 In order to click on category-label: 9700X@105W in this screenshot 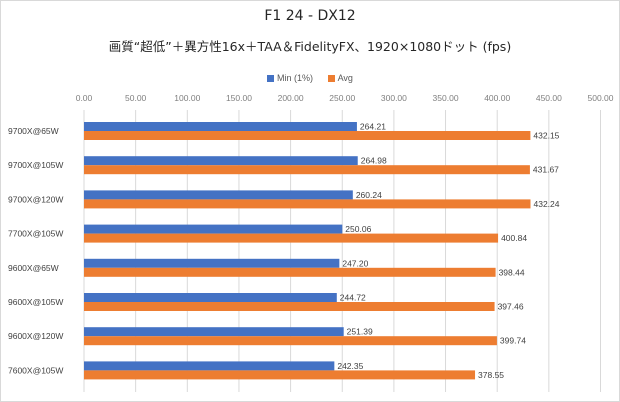, I will do `click(35, 165)`.